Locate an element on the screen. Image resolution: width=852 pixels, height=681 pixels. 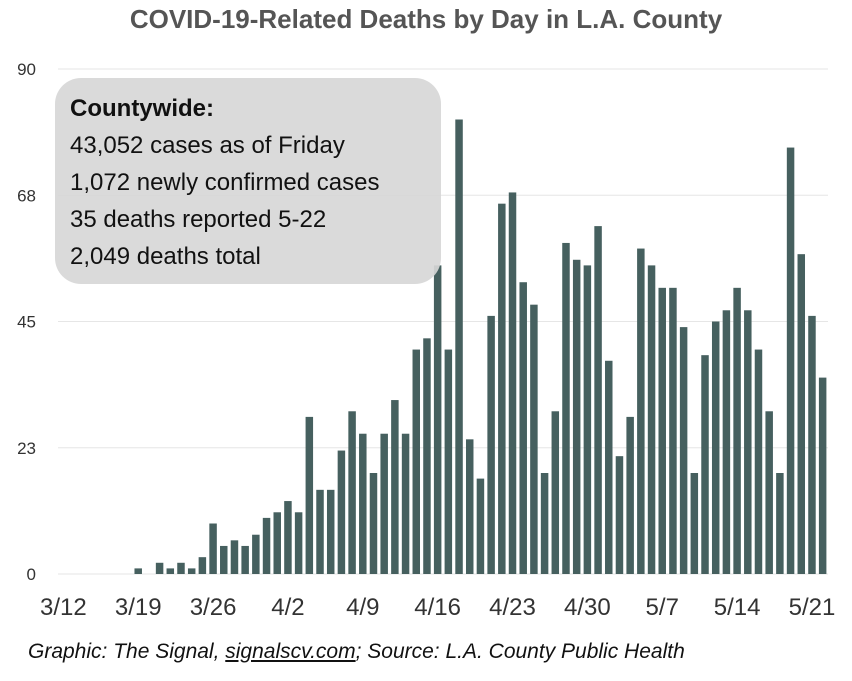
info-new-cases: 1,072 newly confirmed cases is located at coordinates (225, 182).